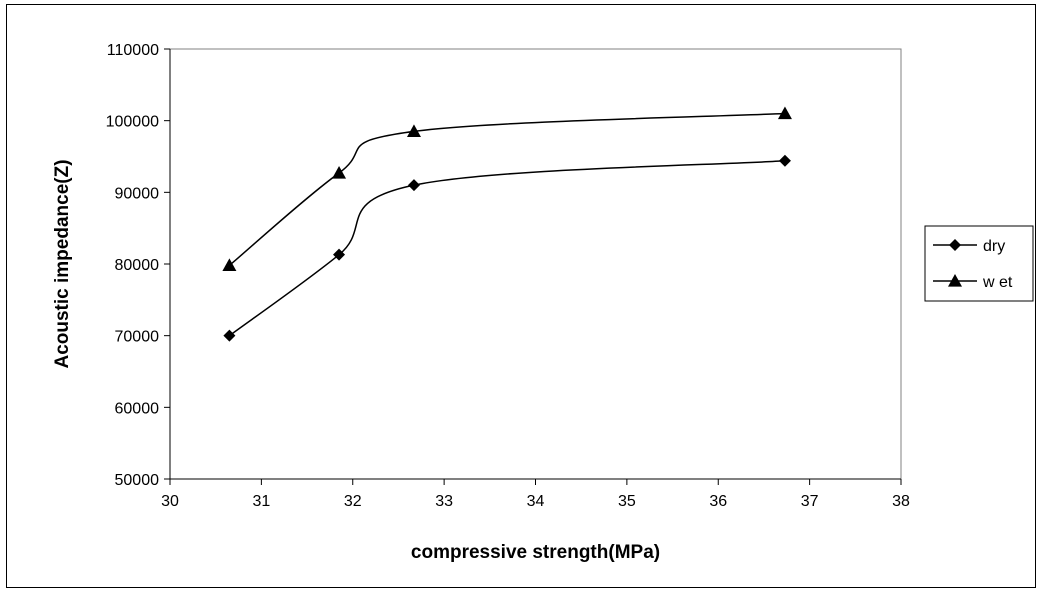 The width and height of the screenshot is (1041, 592). Describe the element at coordinates (444, 501) in the screenshot. I see `x-tick-label: 33` at that location.